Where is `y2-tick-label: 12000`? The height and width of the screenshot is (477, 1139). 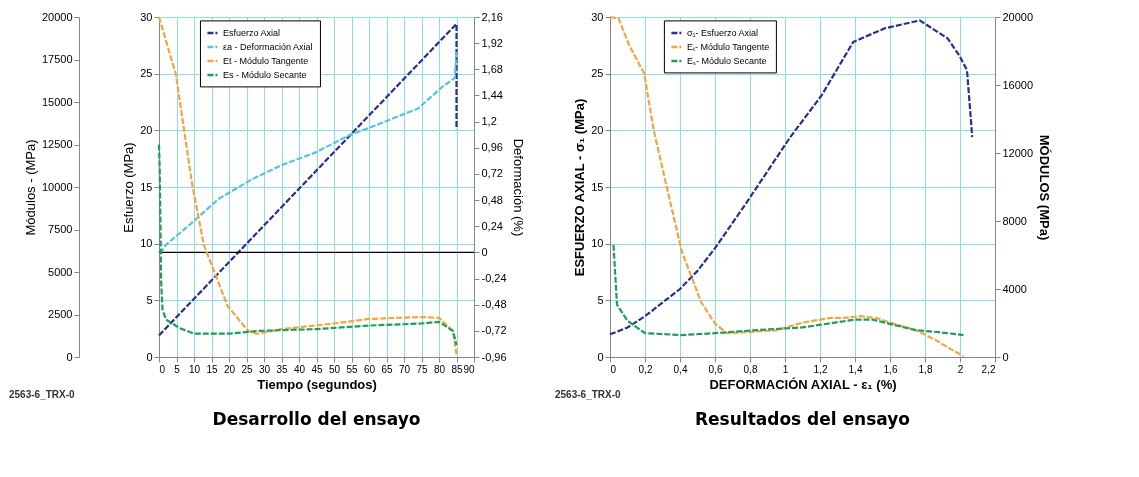 y2-tick-label: 12000 is located at coordinates (1018, 152).